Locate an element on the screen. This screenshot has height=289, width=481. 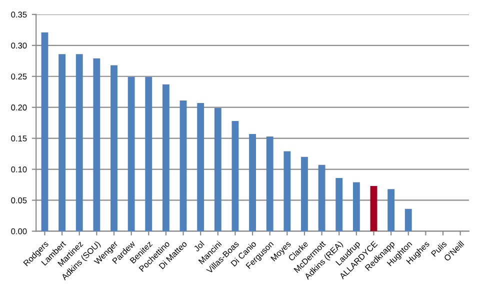
y-tick-label: 0.25 is located at coordinates (19, 77).